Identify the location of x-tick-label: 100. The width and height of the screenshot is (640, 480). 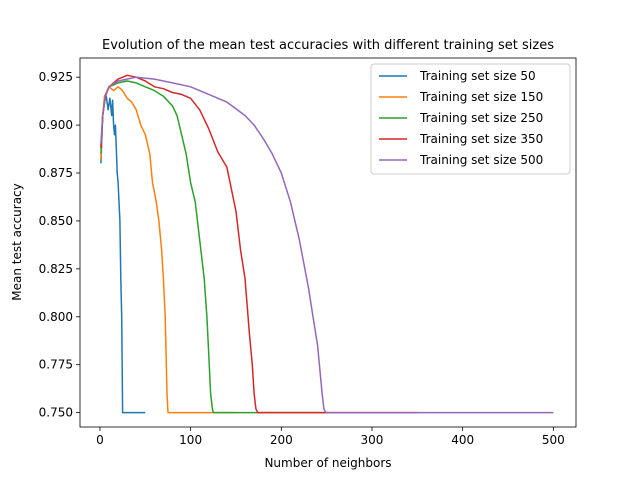
(190, 440).